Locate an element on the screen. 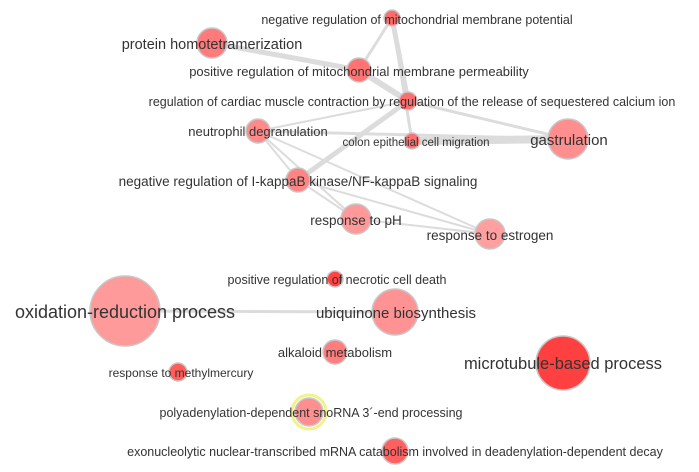 The image size is (699, 472). node-n12 is located at coordinates (125, 311).